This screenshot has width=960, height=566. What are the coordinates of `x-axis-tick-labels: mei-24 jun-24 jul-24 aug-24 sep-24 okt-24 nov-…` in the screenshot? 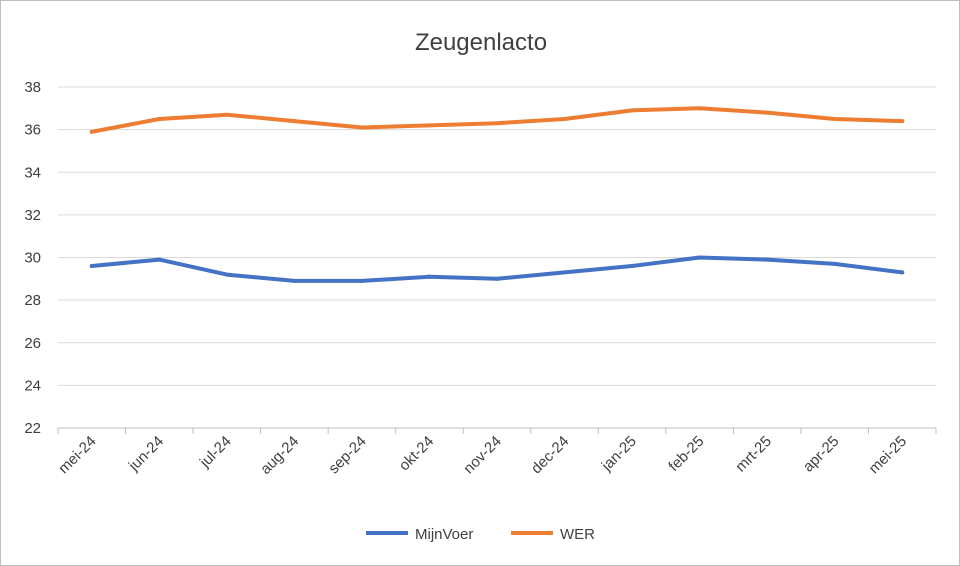 It's located at (482, 455).